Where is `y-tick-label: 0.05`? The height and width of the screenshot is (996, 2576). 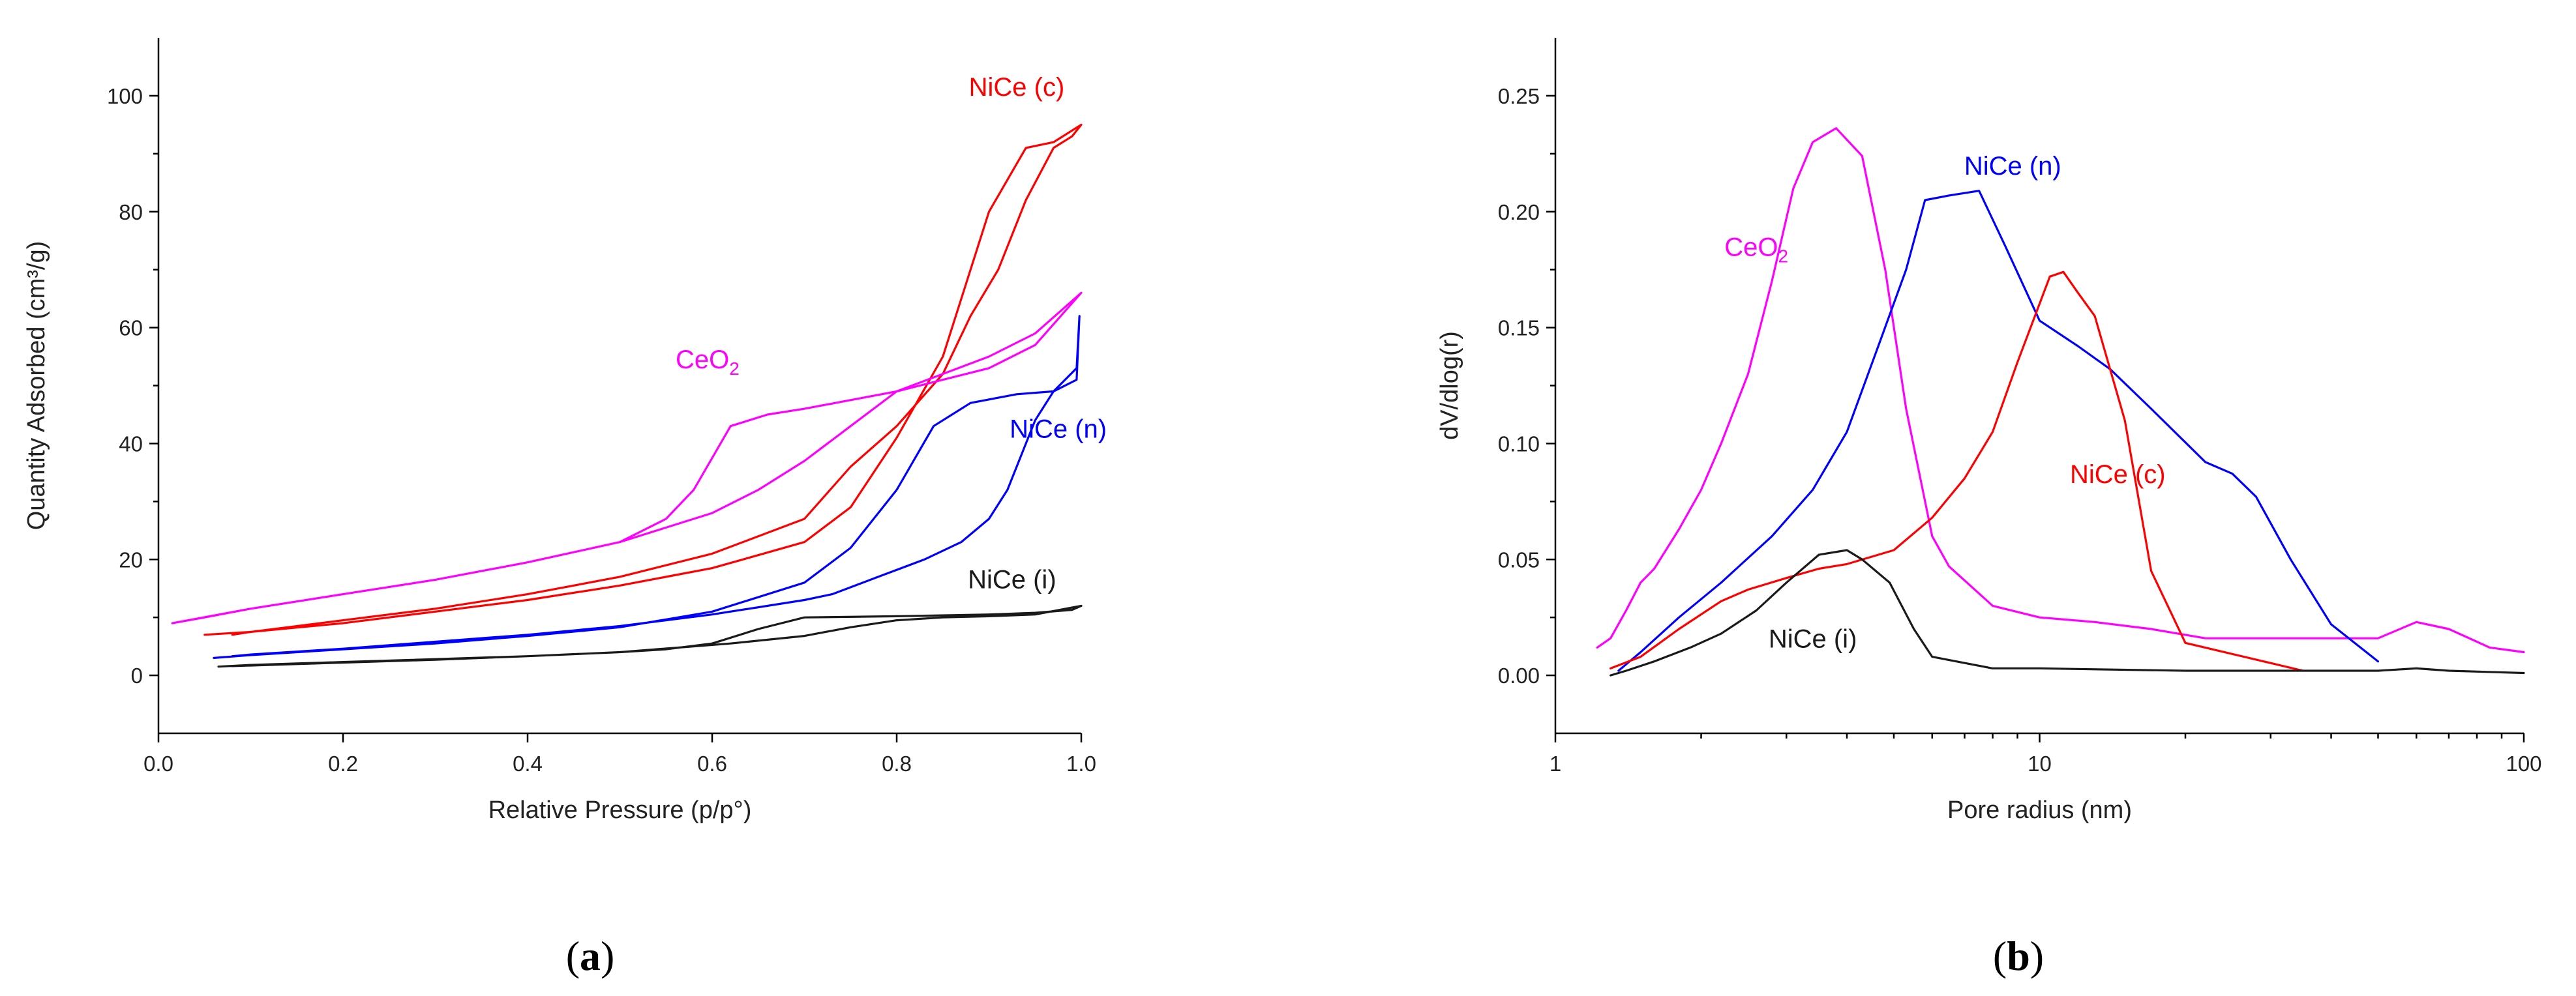
y-tick-label: 0.05 is located at coordinates (1519, 560).